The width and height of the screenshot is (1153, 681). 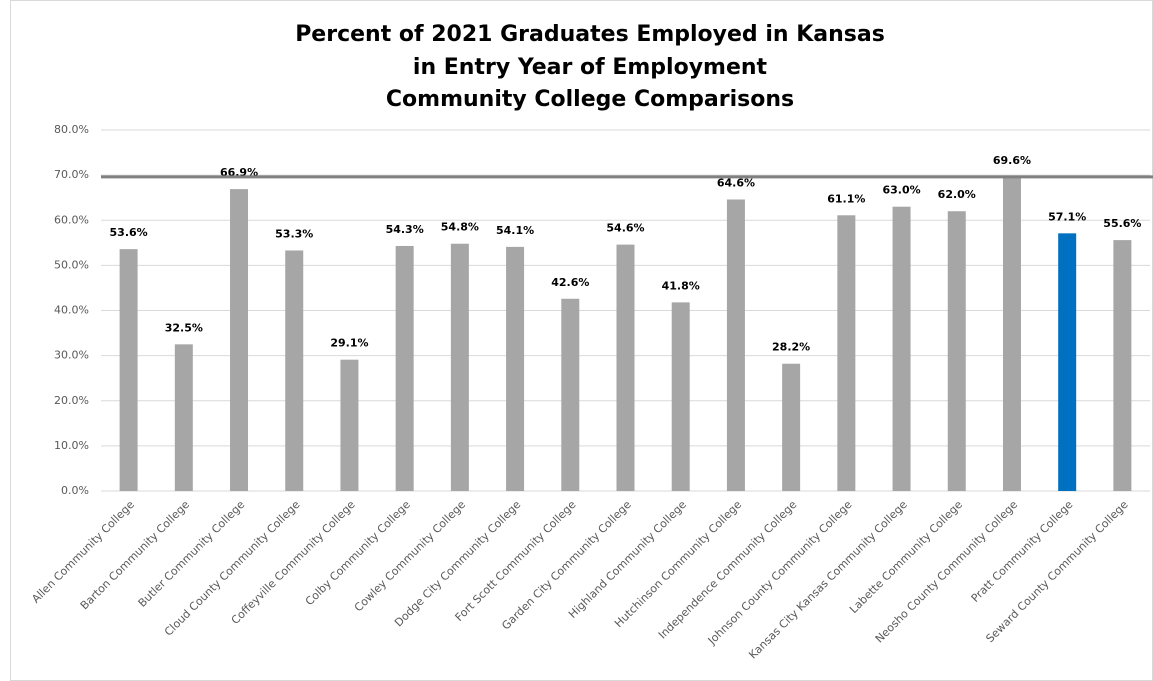 What do you see at coordinates (1122, 223) in the screenshot?
I see `data-label: 55.6%` at bounding box center [1122, 223].